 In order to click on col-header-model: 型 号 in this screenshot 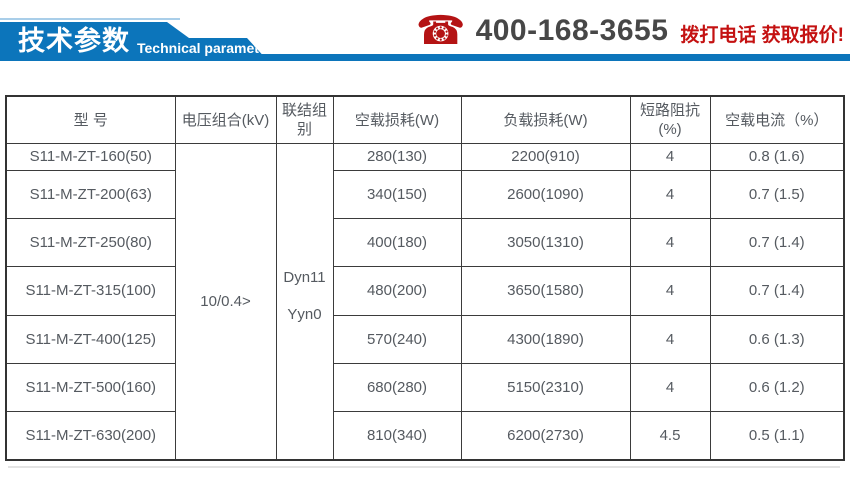, I will do `click(90, 119)`.